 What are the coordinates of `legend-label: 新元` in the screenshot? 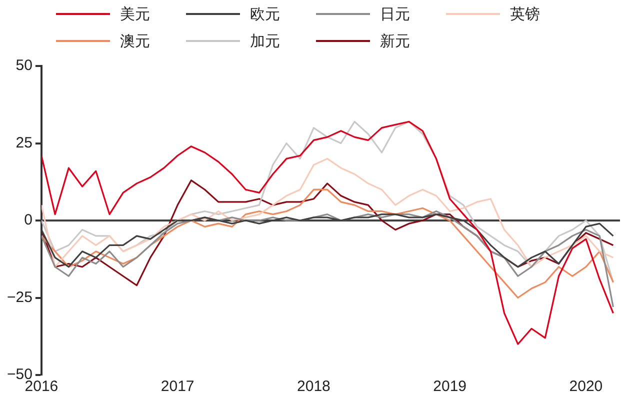 It's located at (395, 41).